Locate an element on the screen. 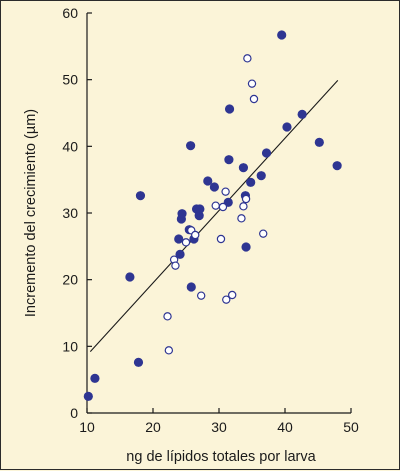 The height and width of the screenshot is (471, 400). y-tick-label: 60 is located at coordinates (70, 13).